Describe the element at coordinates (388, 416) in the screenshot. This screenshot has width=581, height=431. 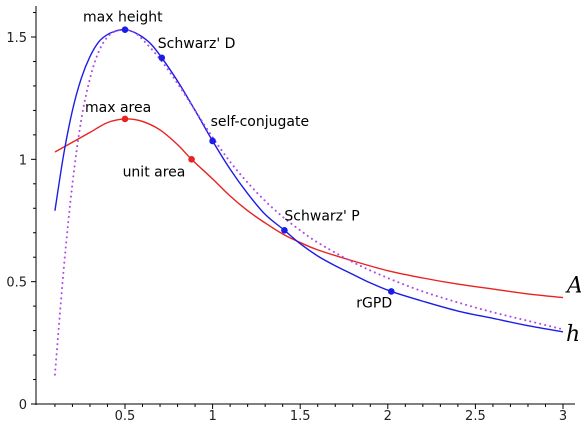
I see `x-tick-label: 2` at that location.